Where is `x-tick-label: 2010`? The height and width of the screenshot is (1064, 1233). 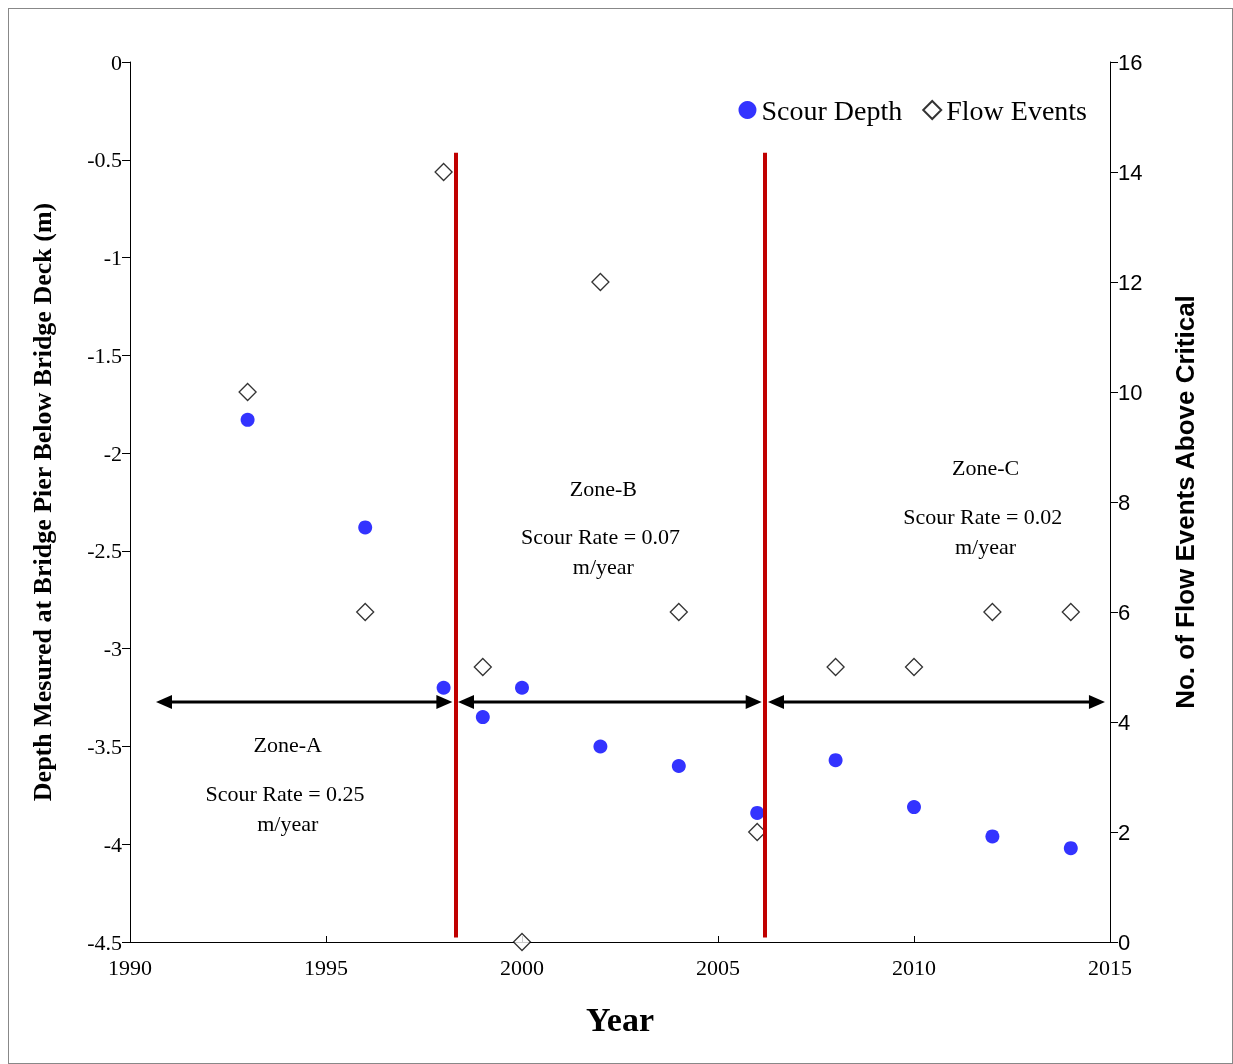 x-tick-label: 2010 is located at coordinates (914, 967).